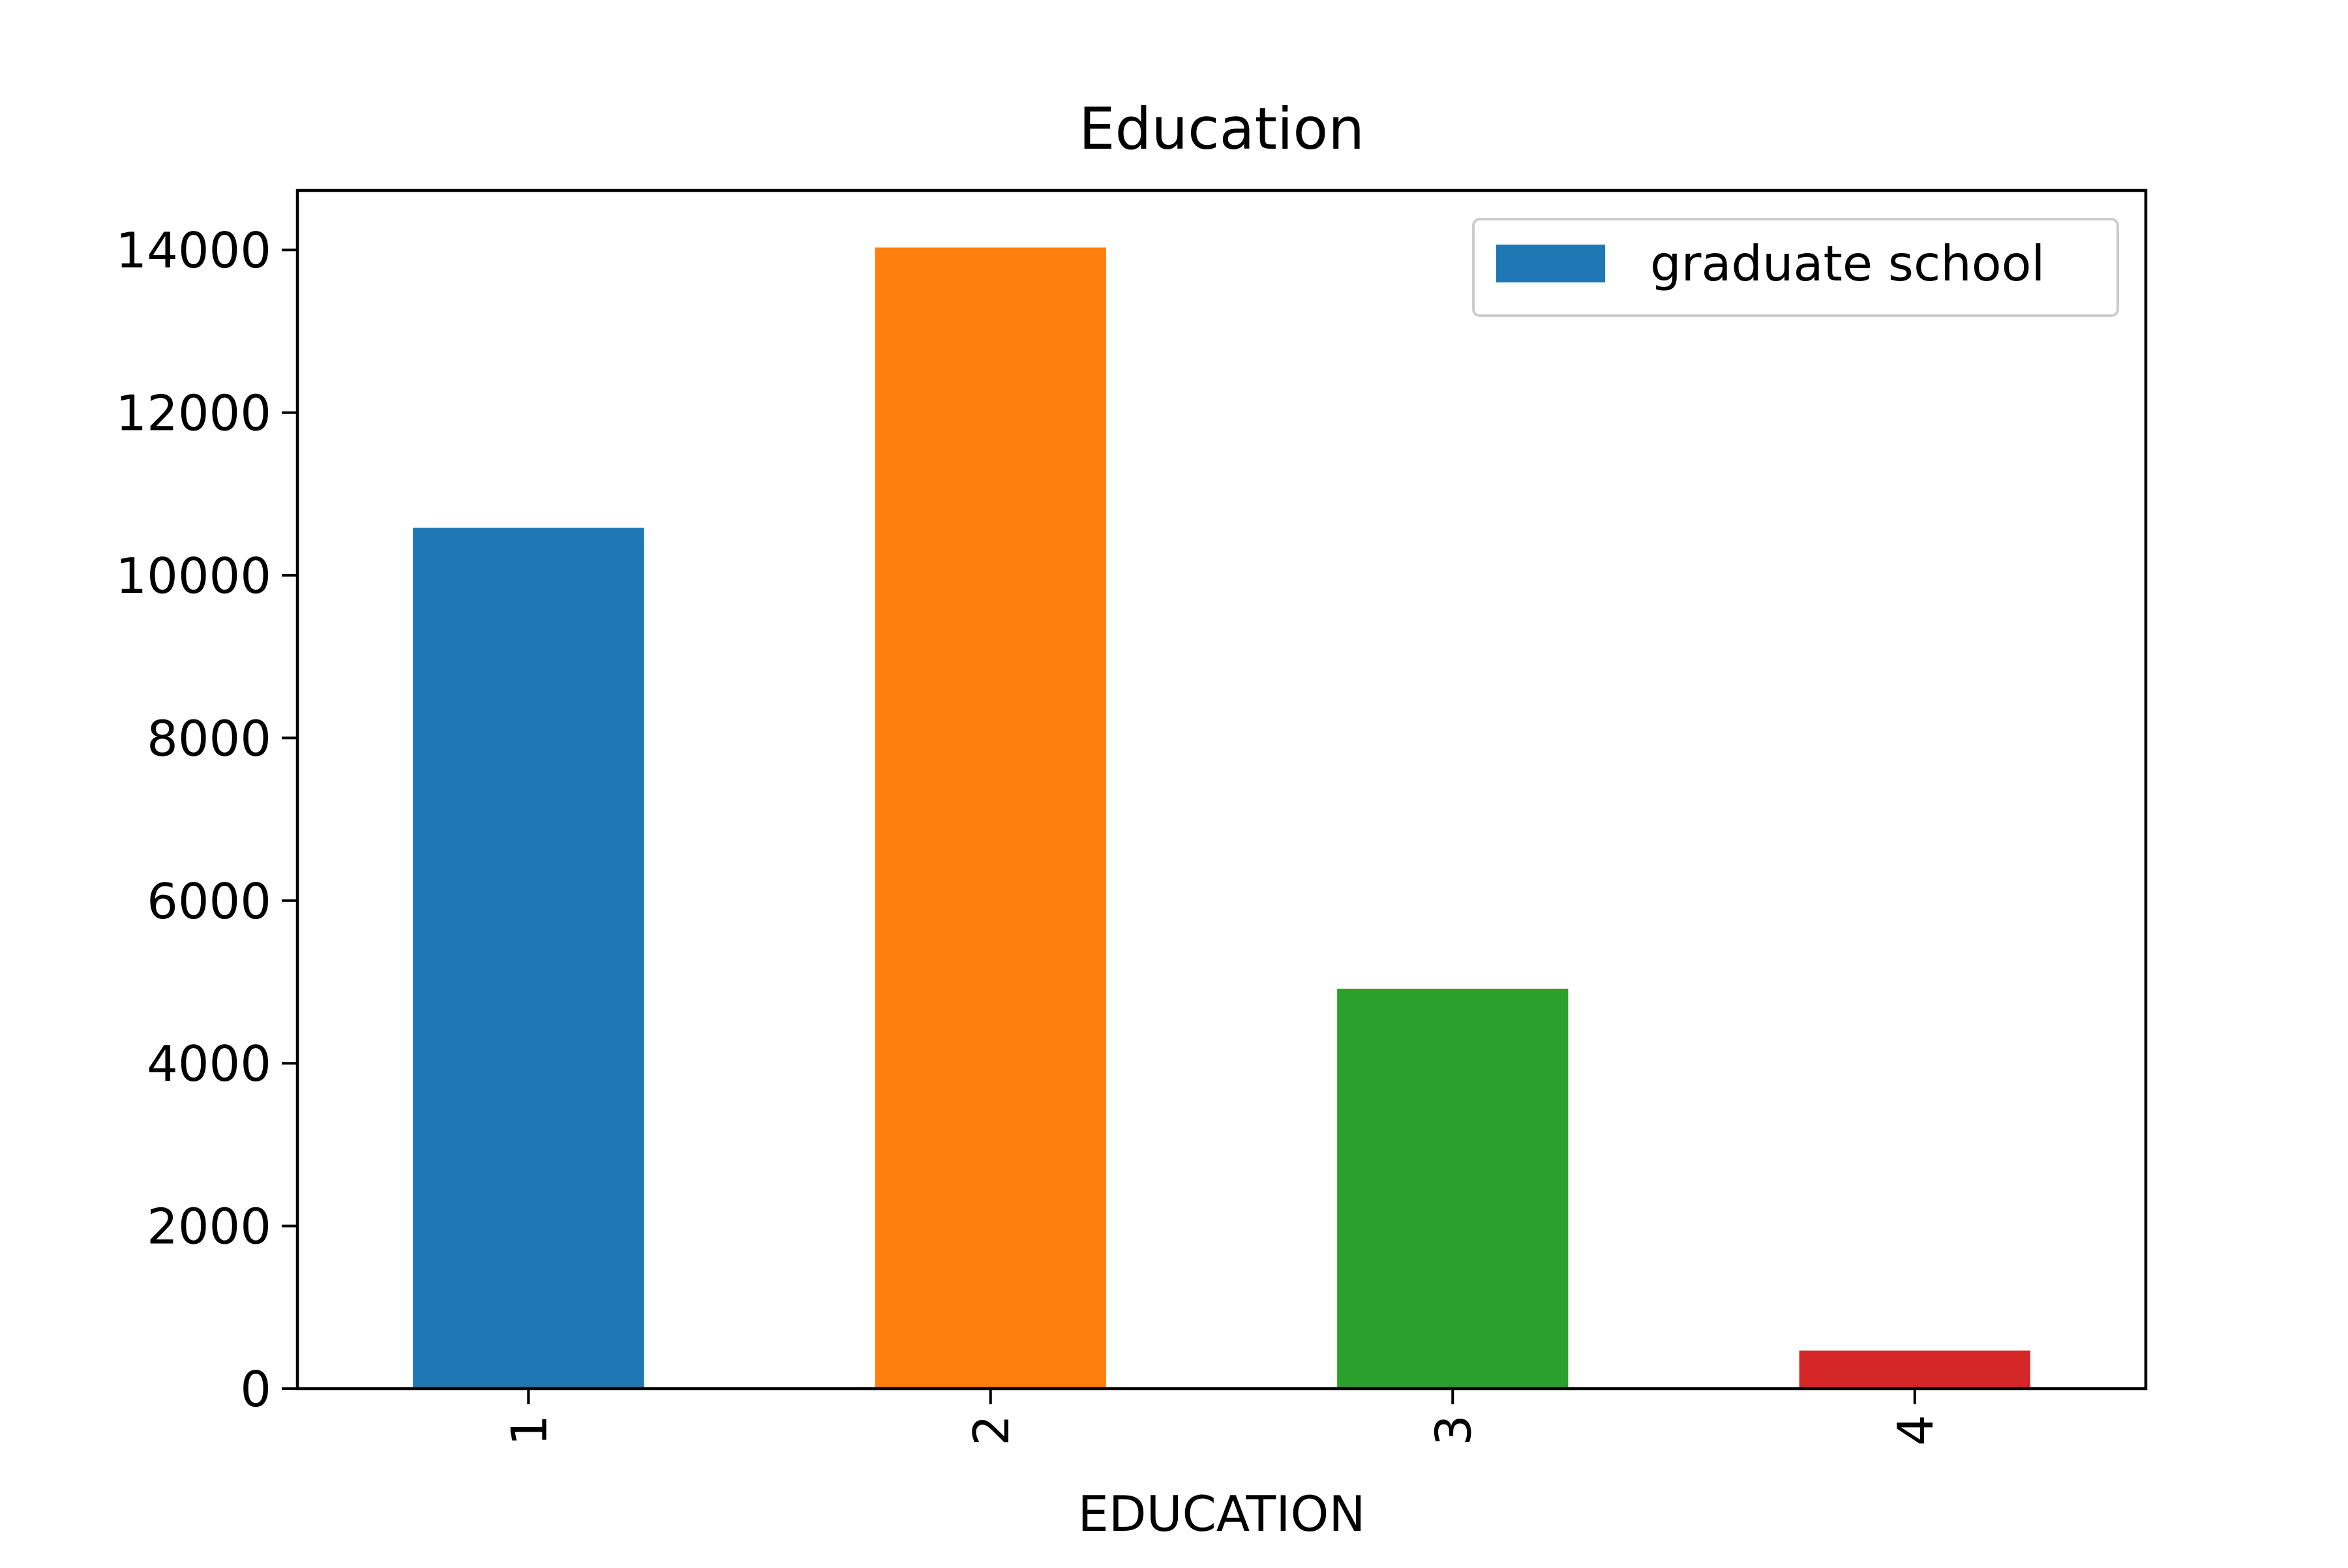 The width and height of the screenshot is (2348, 1568). Describe the element at coordinates (193, 413) in the screenshot. I see `y-tick-label: 12000` at that location.